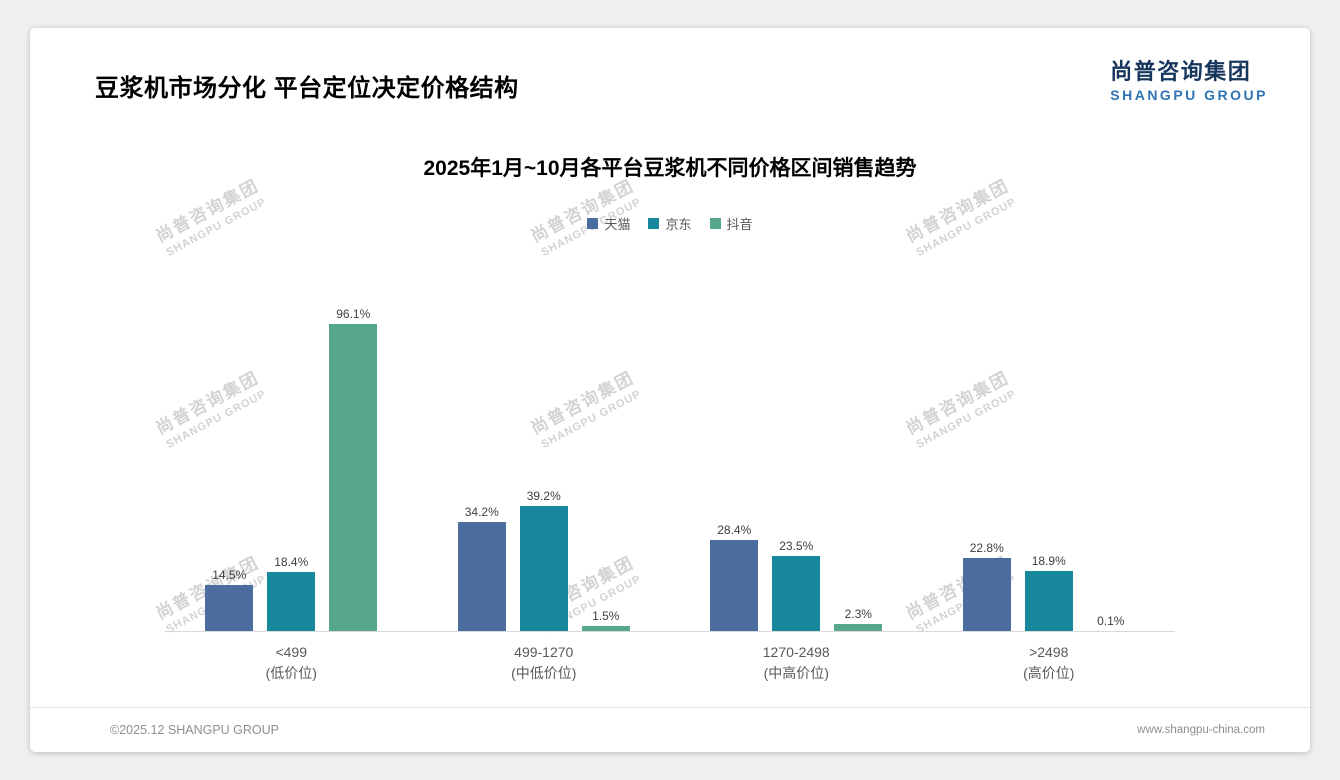 The image size is (1340, 780). What do you see at coordinates (307, 88) in the screenshot?
I see `page-title: 豆浆机市场分化 平台定位决定价格结构` at bounding box center [307, 88].